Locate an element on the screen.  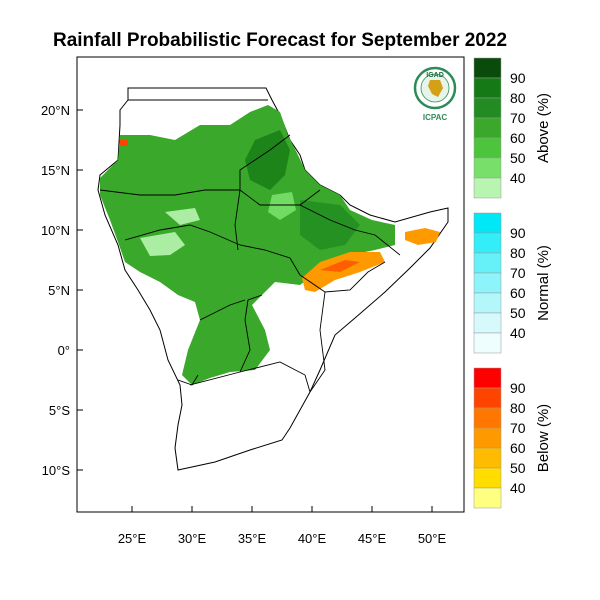
africa-icon is located at coordinates (435, 88).